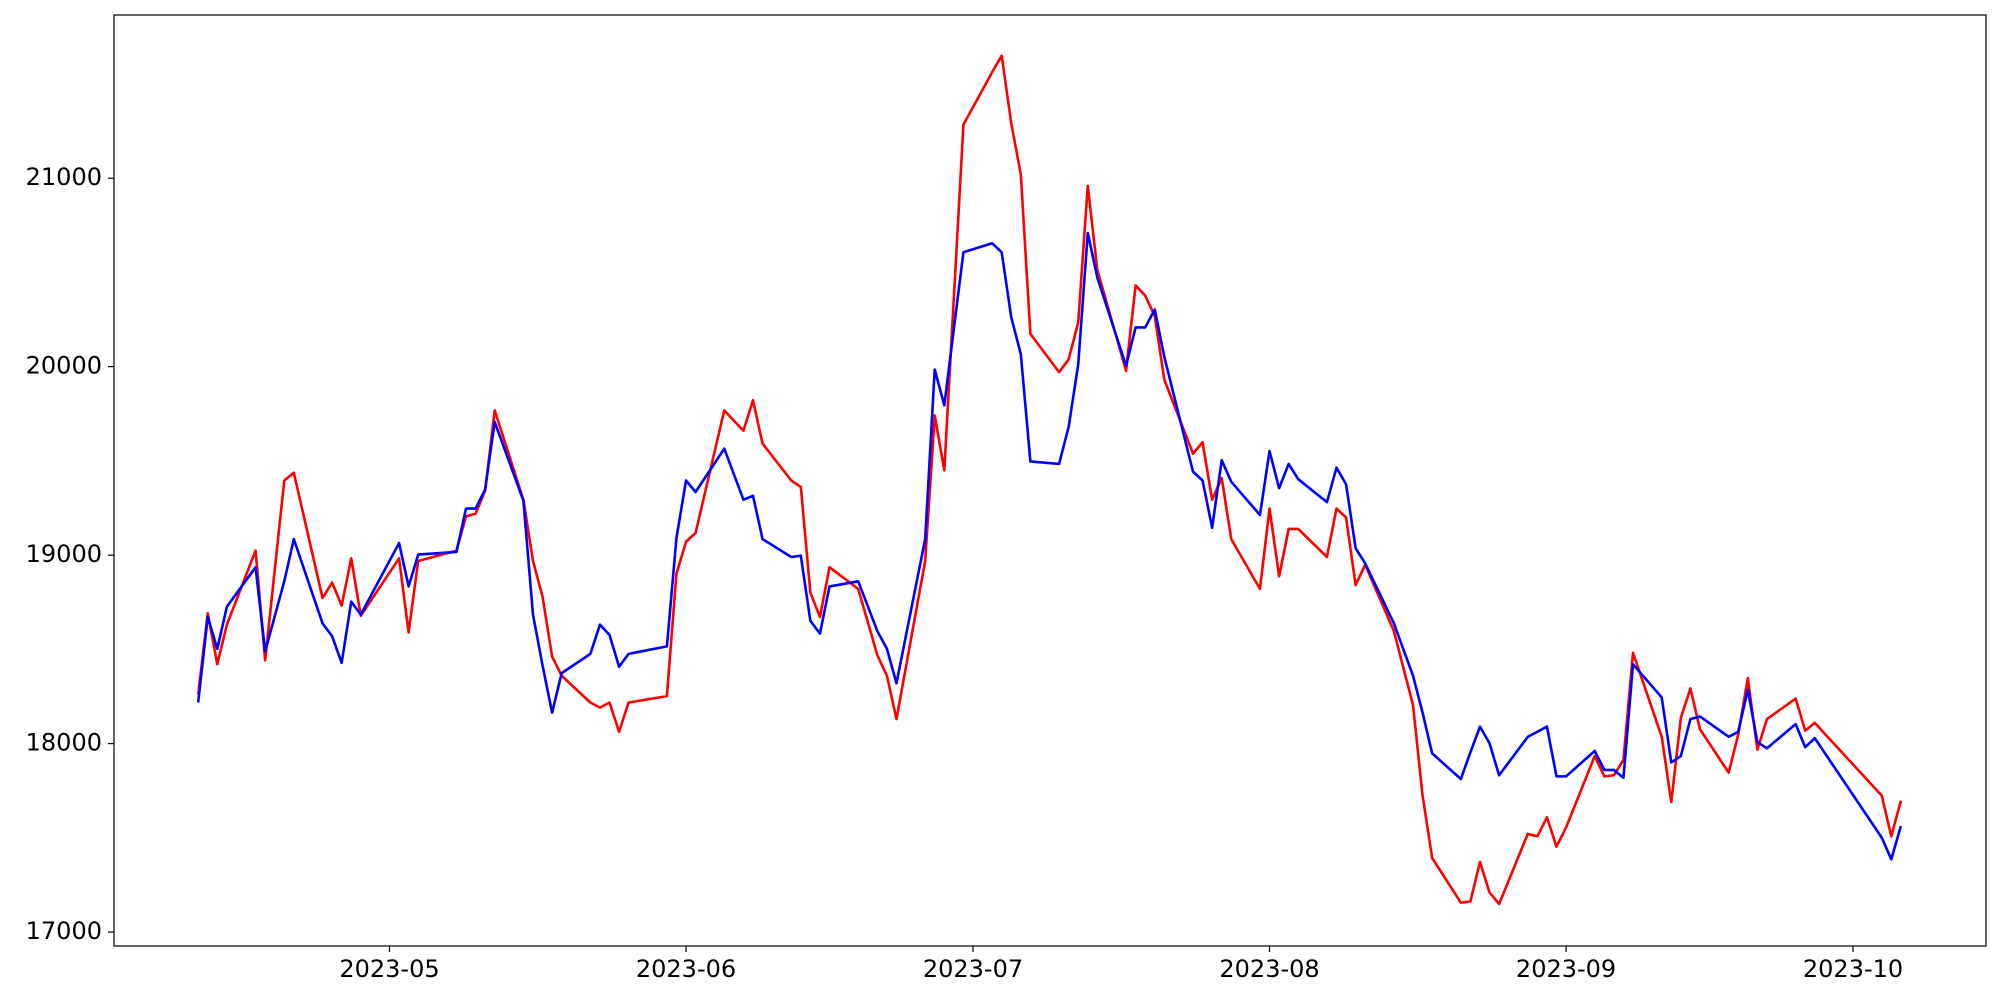  What do you see at coordinates (973, 969) in the screenshot?
I see `x-tick-label: 2023-07` at bounding box center [973, 969].